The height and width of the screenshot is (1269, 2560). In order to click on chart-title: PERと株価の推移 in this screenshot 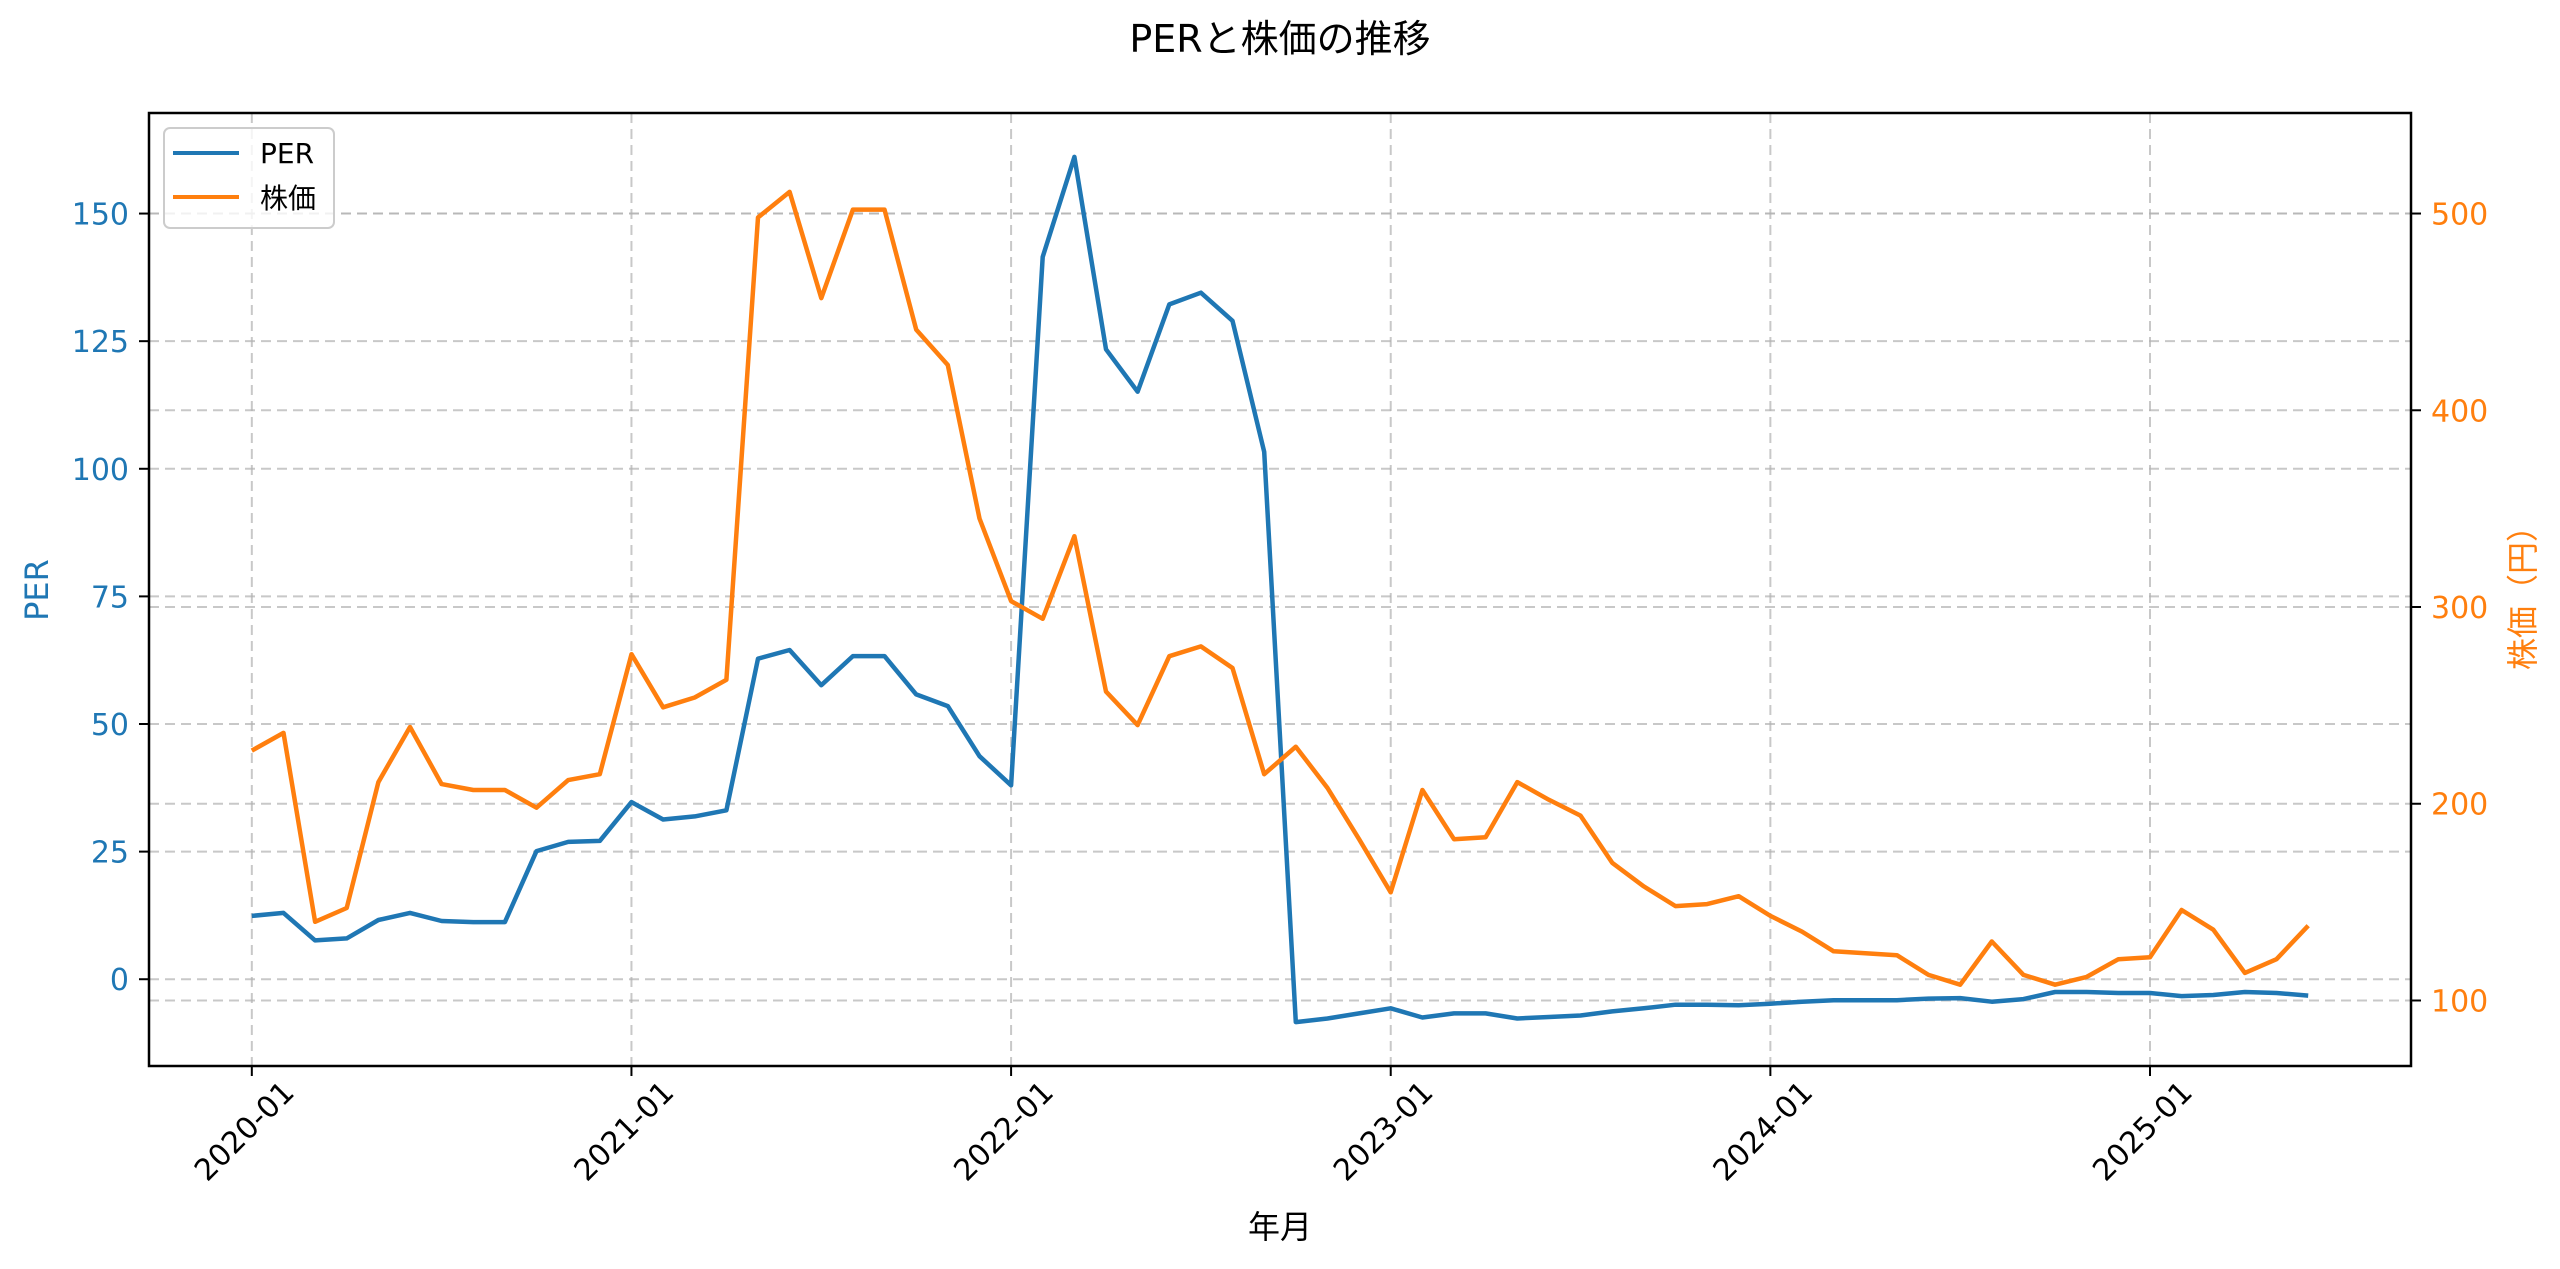, I will do `click(1279, 39)`.